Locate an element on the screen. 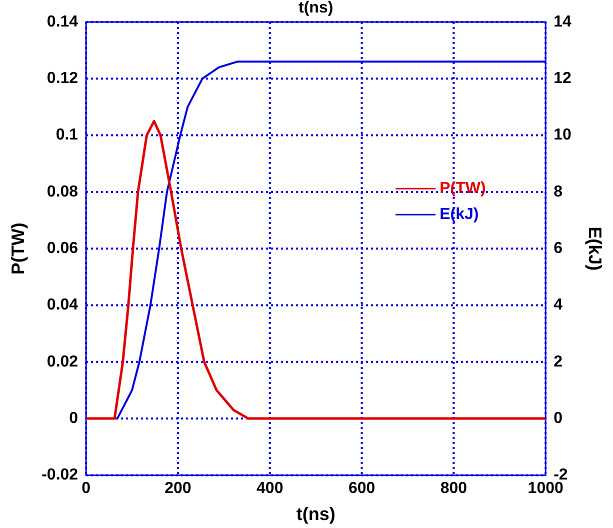 Image resolution: width=613 pixels, height=528 pixels. x-tick-label: 400 is located at coordinates (270, 489).